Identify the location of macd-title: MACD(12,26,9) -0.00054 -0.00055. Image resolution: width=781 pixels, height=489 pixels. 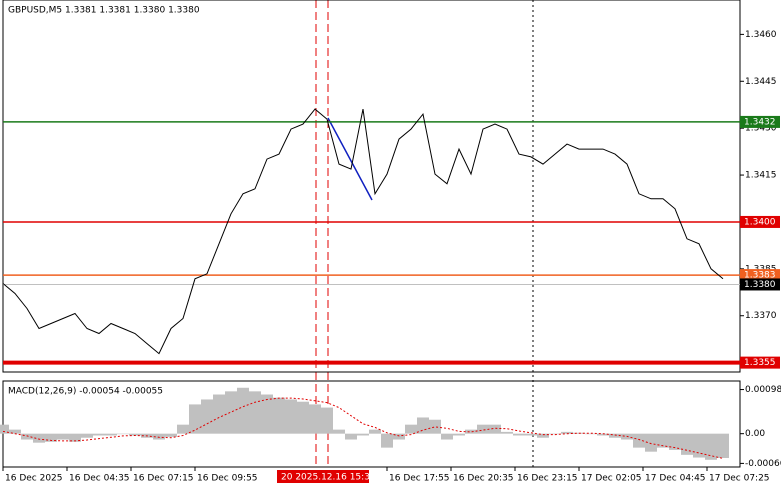
(85, 392).